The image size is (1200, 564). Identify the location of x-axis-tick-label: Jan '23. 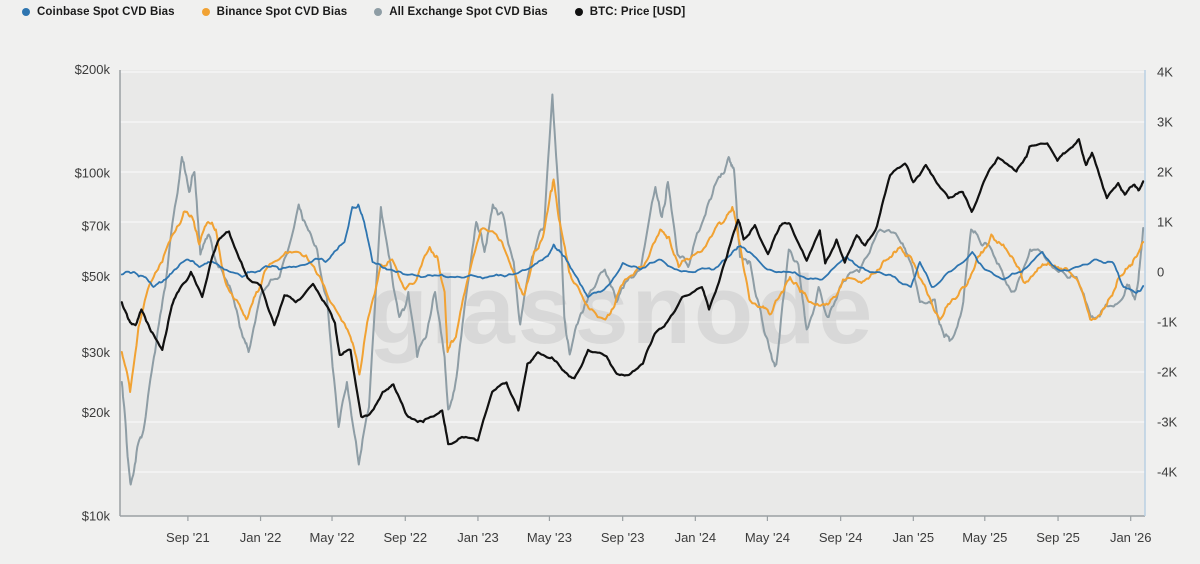
(478, 537).